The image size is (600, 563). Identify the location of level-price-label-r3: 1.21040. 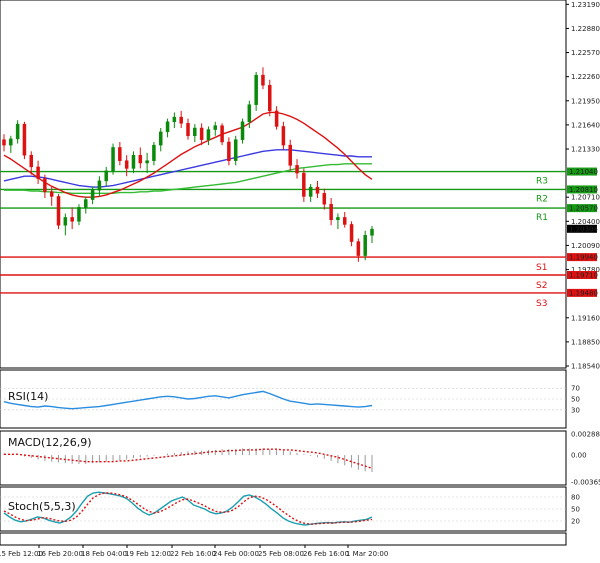
(583, 172).